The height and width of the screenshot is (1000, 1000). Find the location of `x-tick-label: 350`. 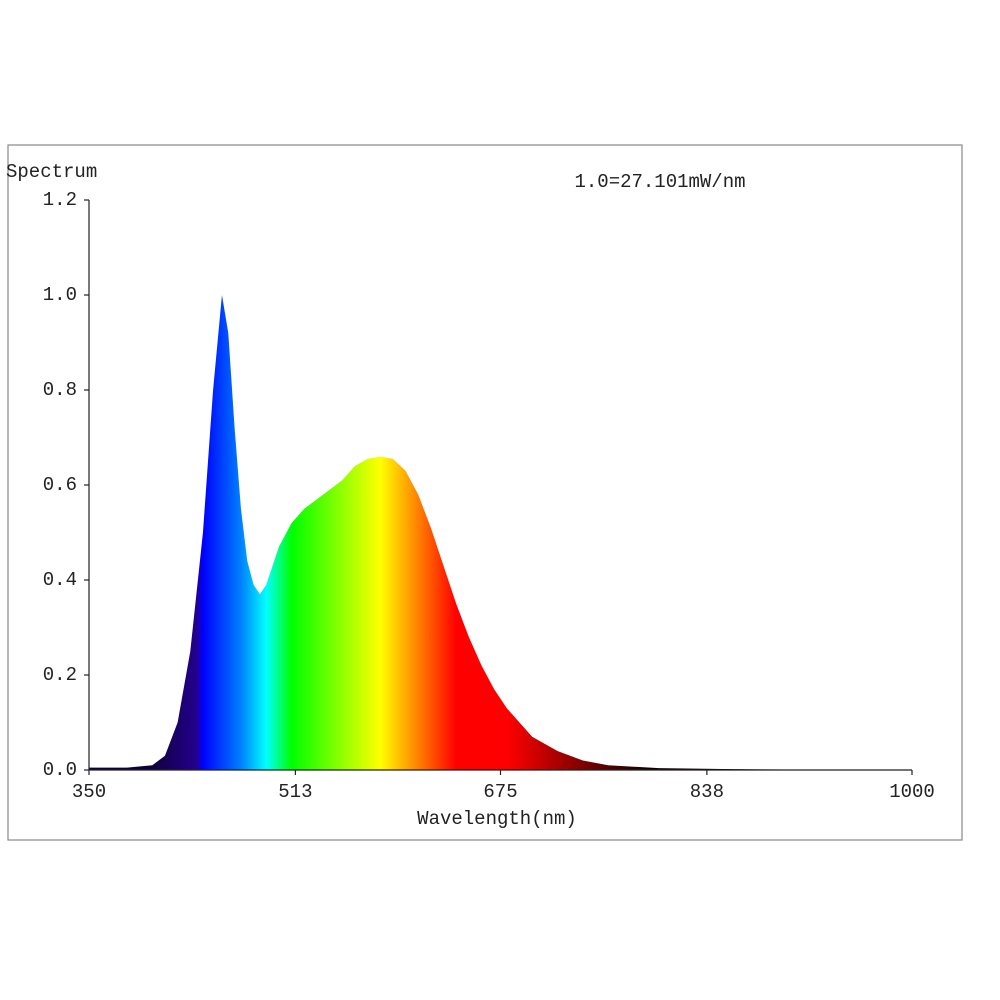

x-tick-label: 350 is located at coordinates (89, 792).